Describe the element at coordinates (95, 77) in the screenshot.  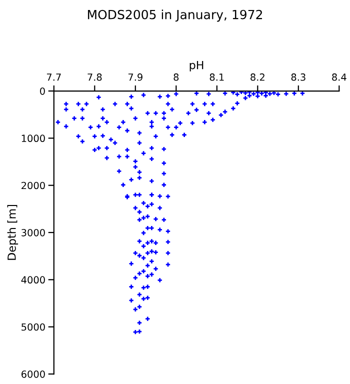
I see `x-tick-label: 7.8` at that location.